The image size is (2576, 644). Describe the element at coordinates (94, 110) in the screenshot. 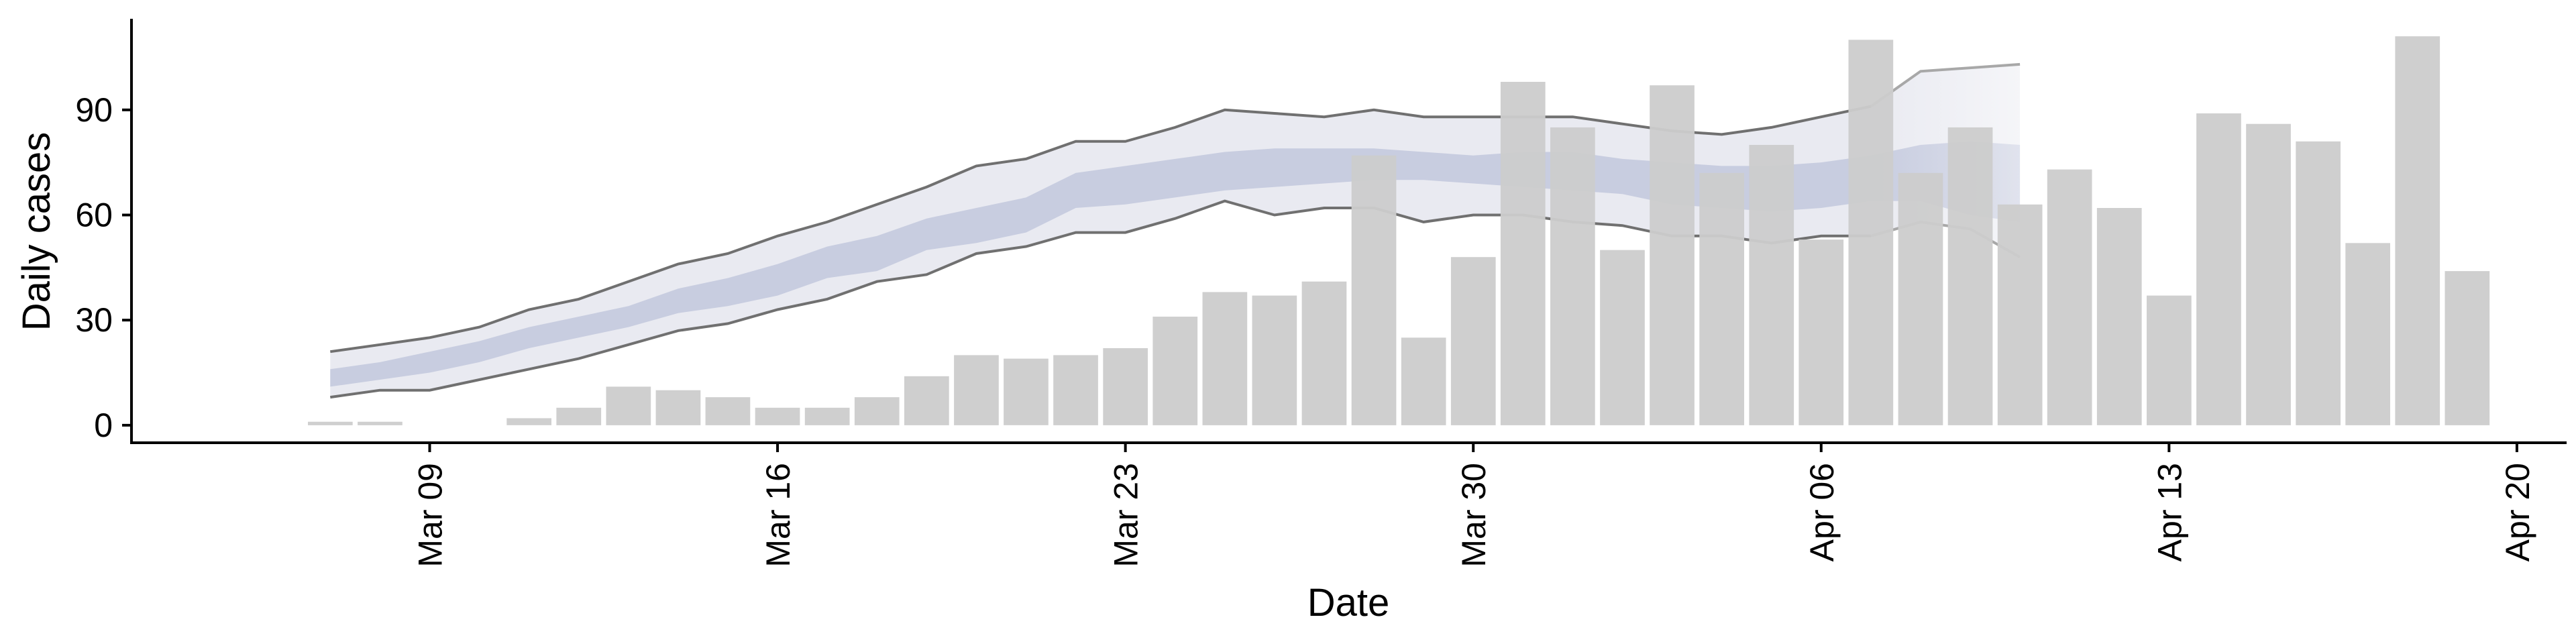

I see `y-tick-label: 90` at that location.